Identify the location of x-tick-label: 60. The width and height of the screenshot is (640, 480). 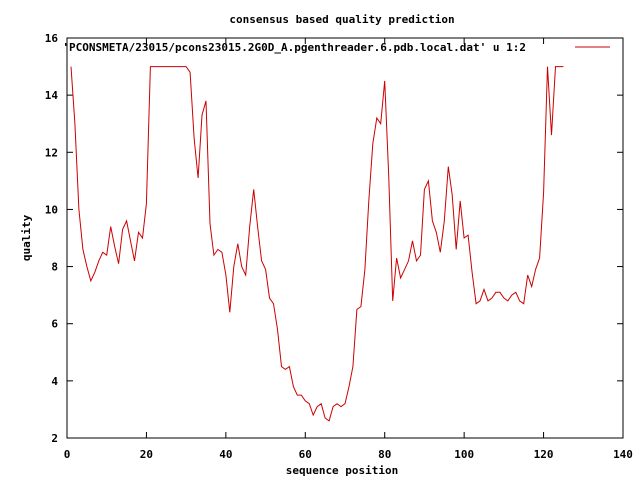
(305, 454).